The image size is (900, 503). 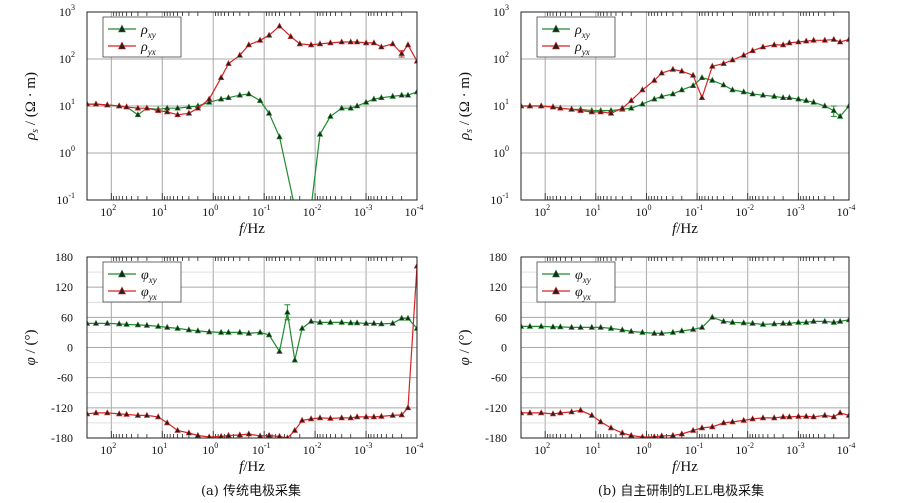 What do you see at coordinates (744, 211) in the screenshot?
I see `x-tick-label: 10⁻²` at bounding box center [744, 211].